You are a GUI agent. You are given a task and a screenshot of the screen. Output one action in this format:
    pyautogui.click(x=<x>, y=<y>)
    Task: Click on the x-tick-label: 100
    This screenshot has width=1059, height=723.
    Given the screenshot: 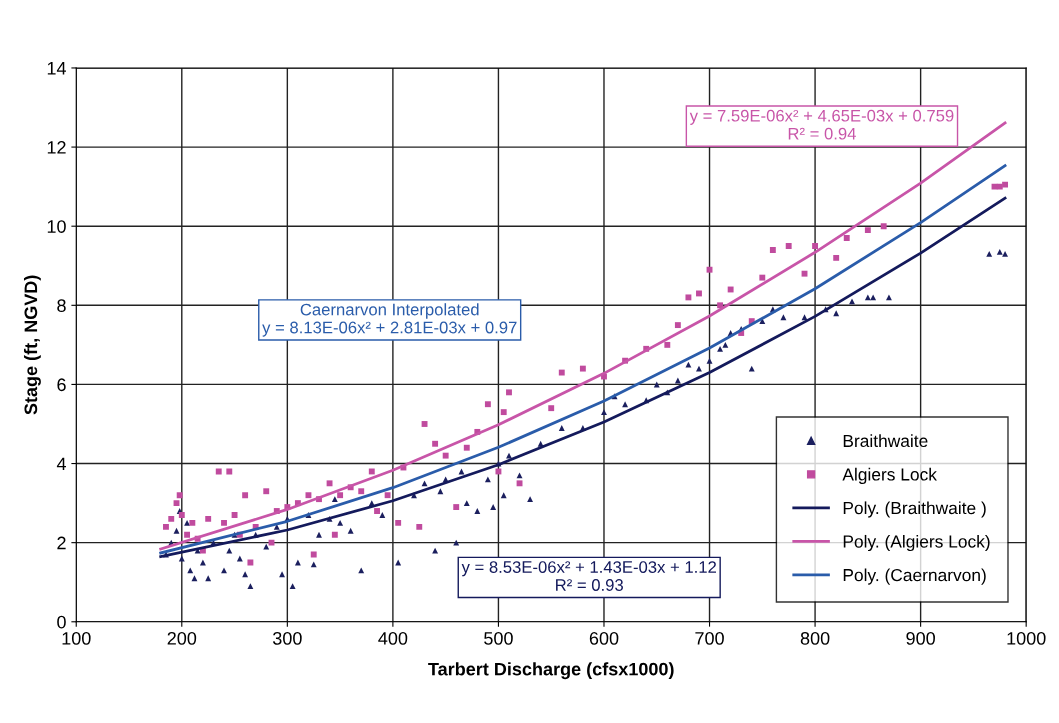 What is the action you would take?
    pyautogui.click(x=76, y=638)
    